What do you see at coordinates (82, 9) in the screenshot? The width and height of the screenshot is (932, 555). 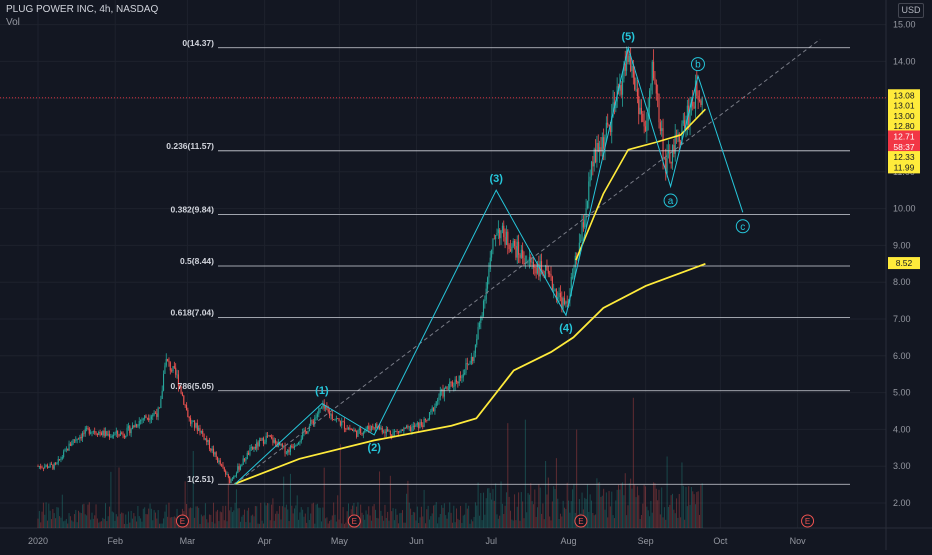 I see `symbol-title: PLUG POWER INC, 4h, NASDAQ` at bounding box center [82, 9].